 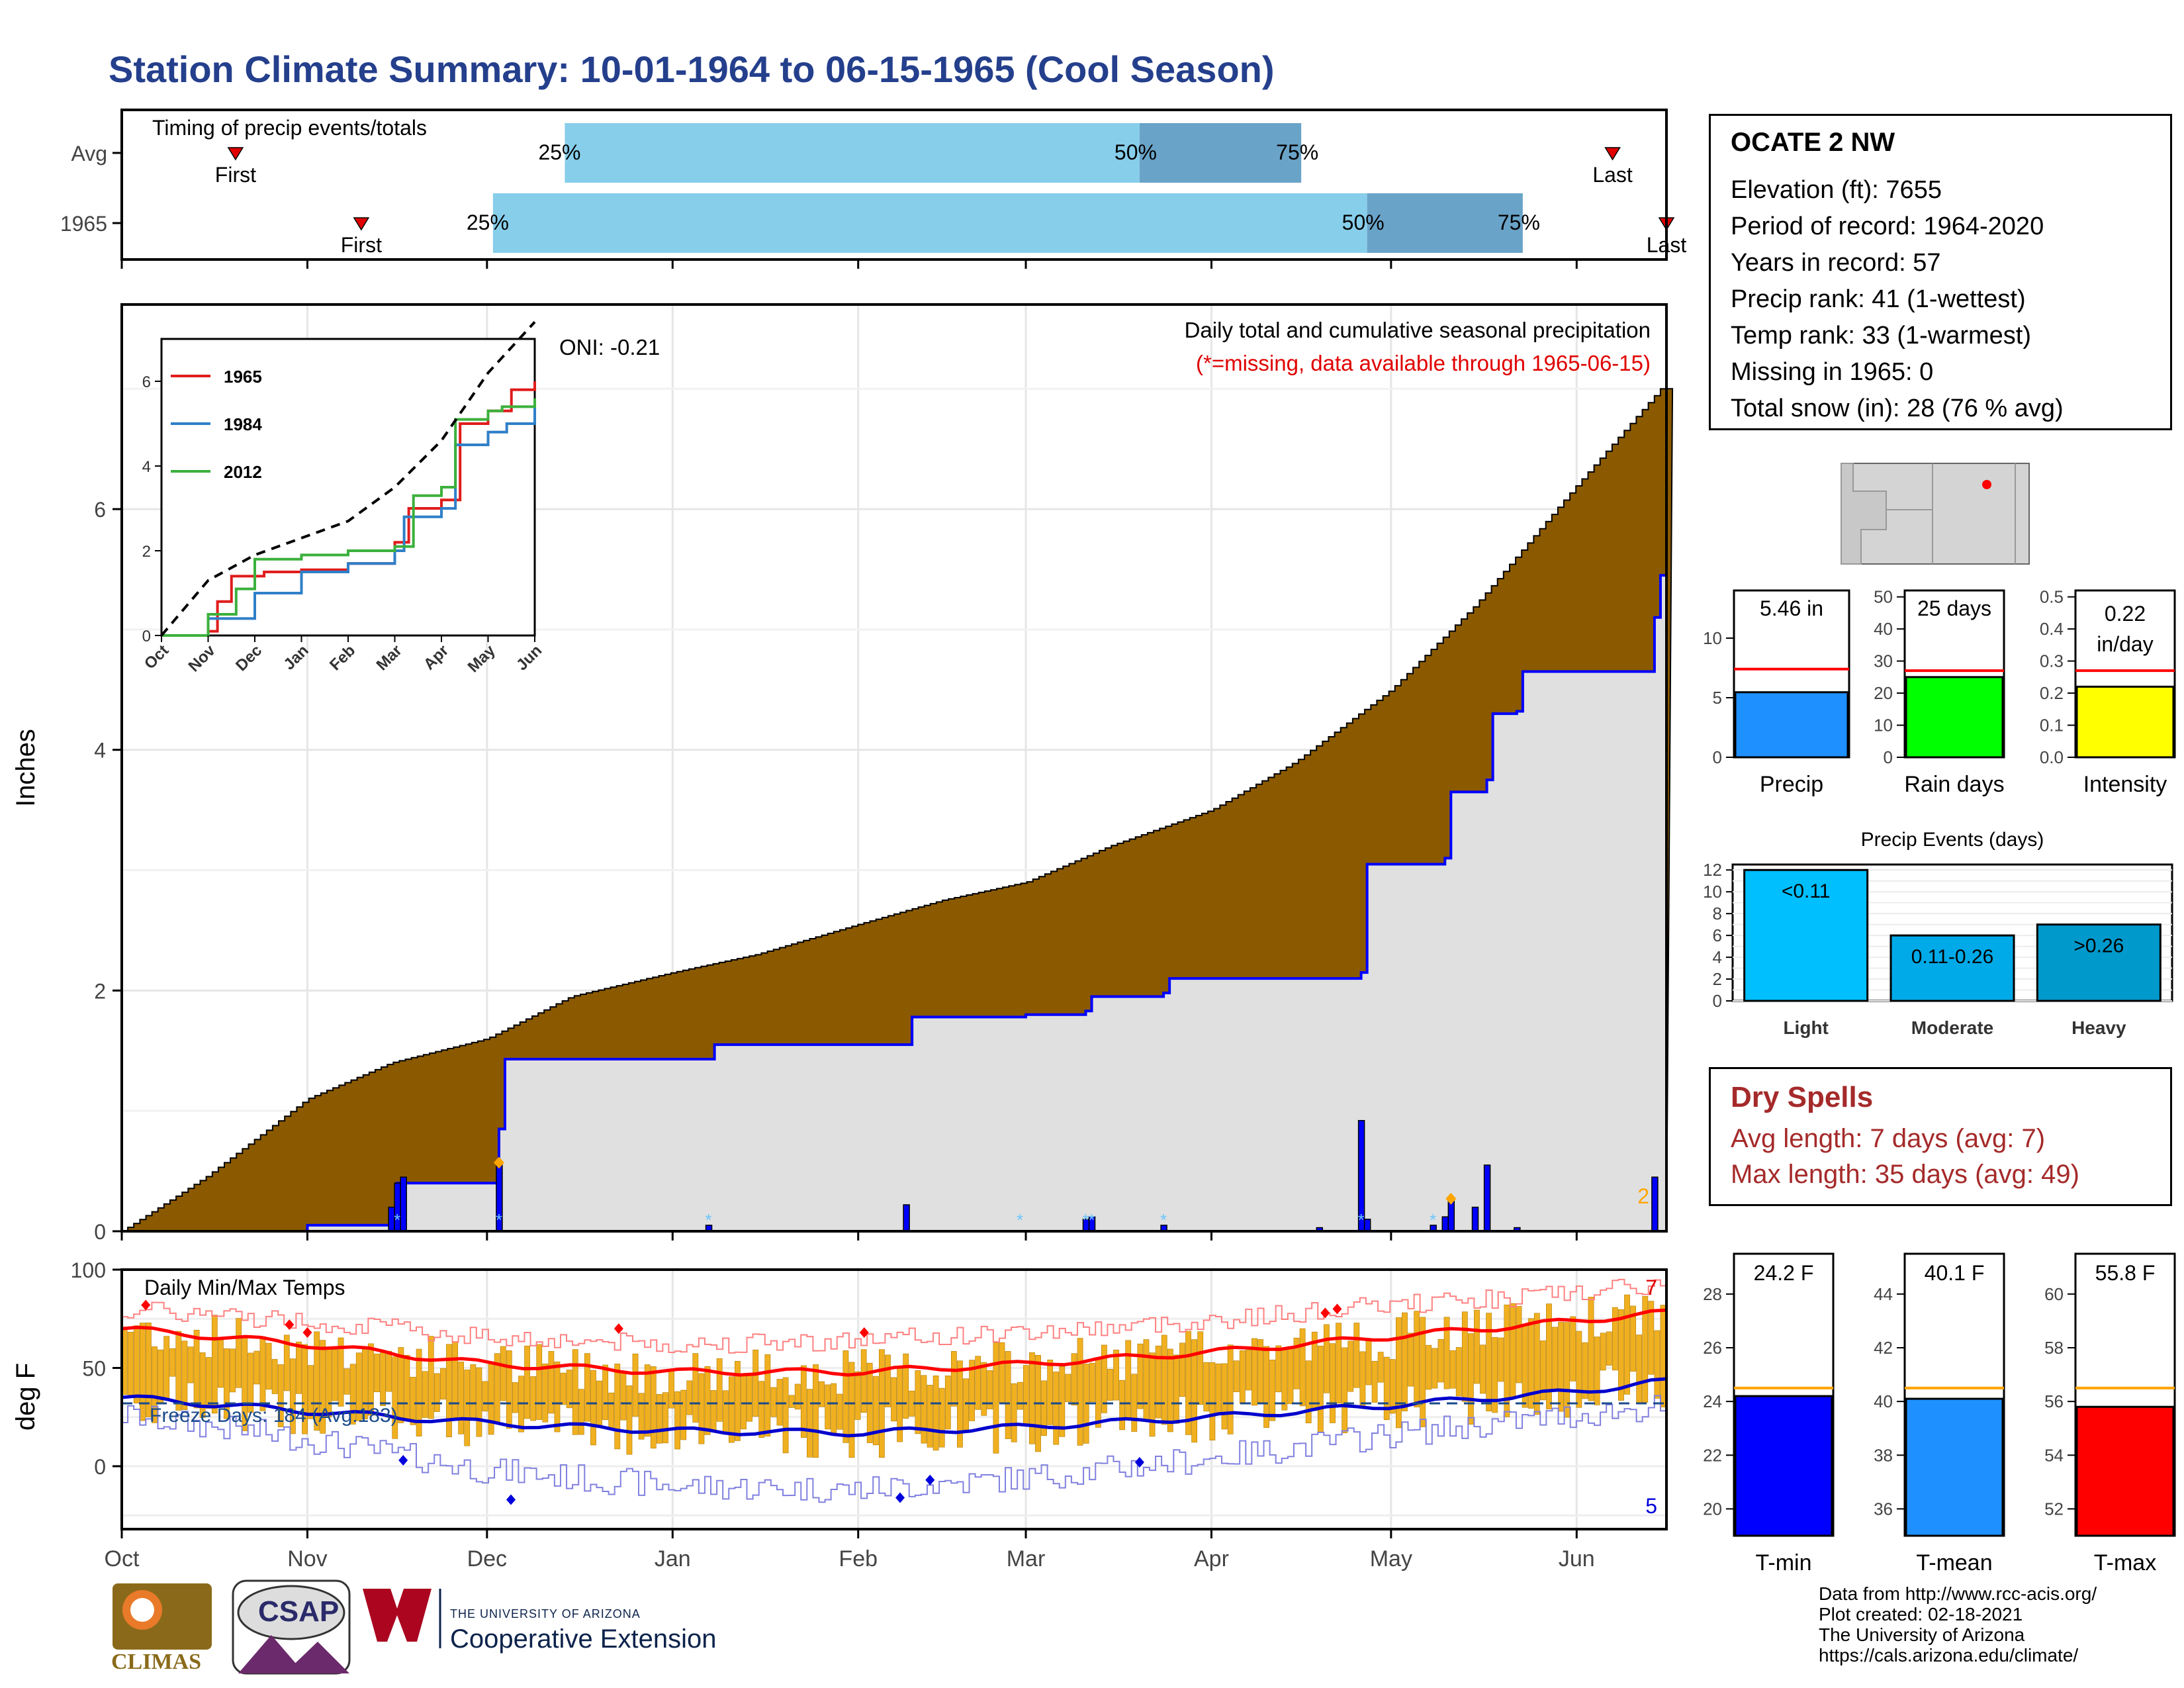 I want to click on dry-spells-heading: Dry Spells, so click(x=1803, y=1097).